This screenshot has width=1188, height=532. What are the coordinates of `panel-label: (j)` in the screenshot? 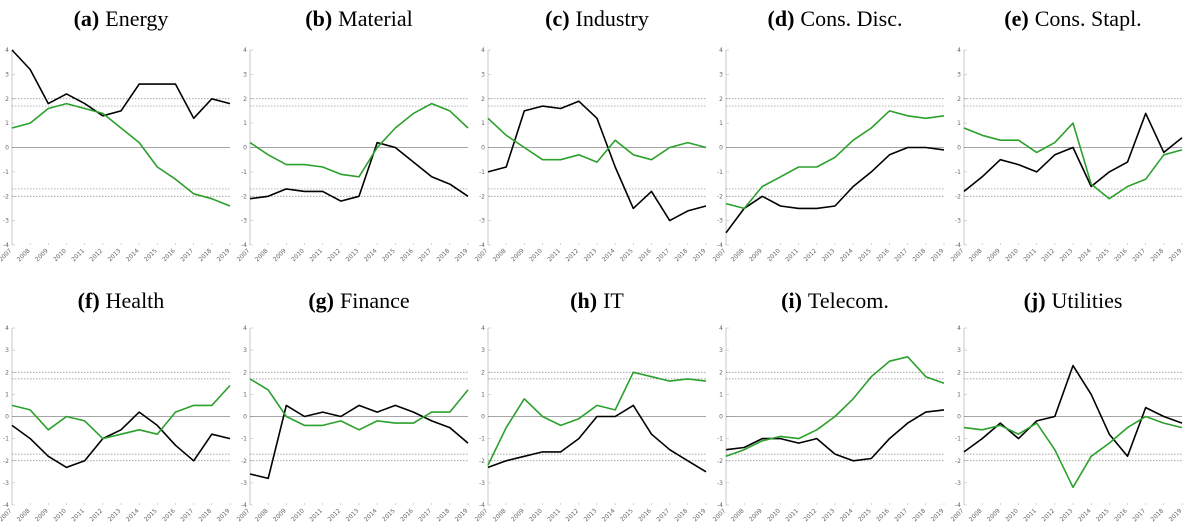 It's located at (1035, 300).